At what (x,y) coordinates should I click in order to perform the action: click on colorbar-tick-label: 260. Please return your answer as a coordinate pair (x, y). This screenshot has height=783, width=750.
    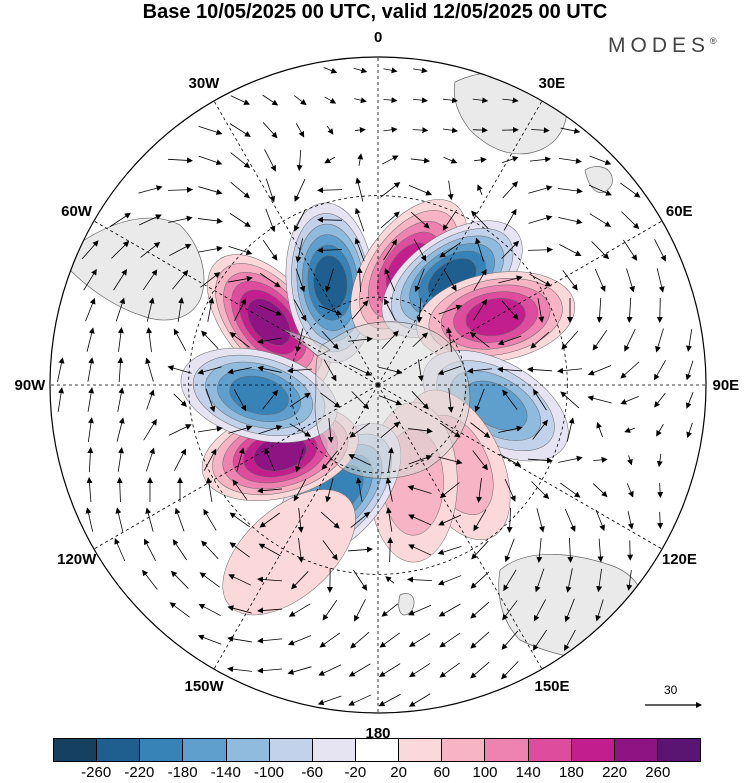
    Looking at the image, I should click on (658, 772).